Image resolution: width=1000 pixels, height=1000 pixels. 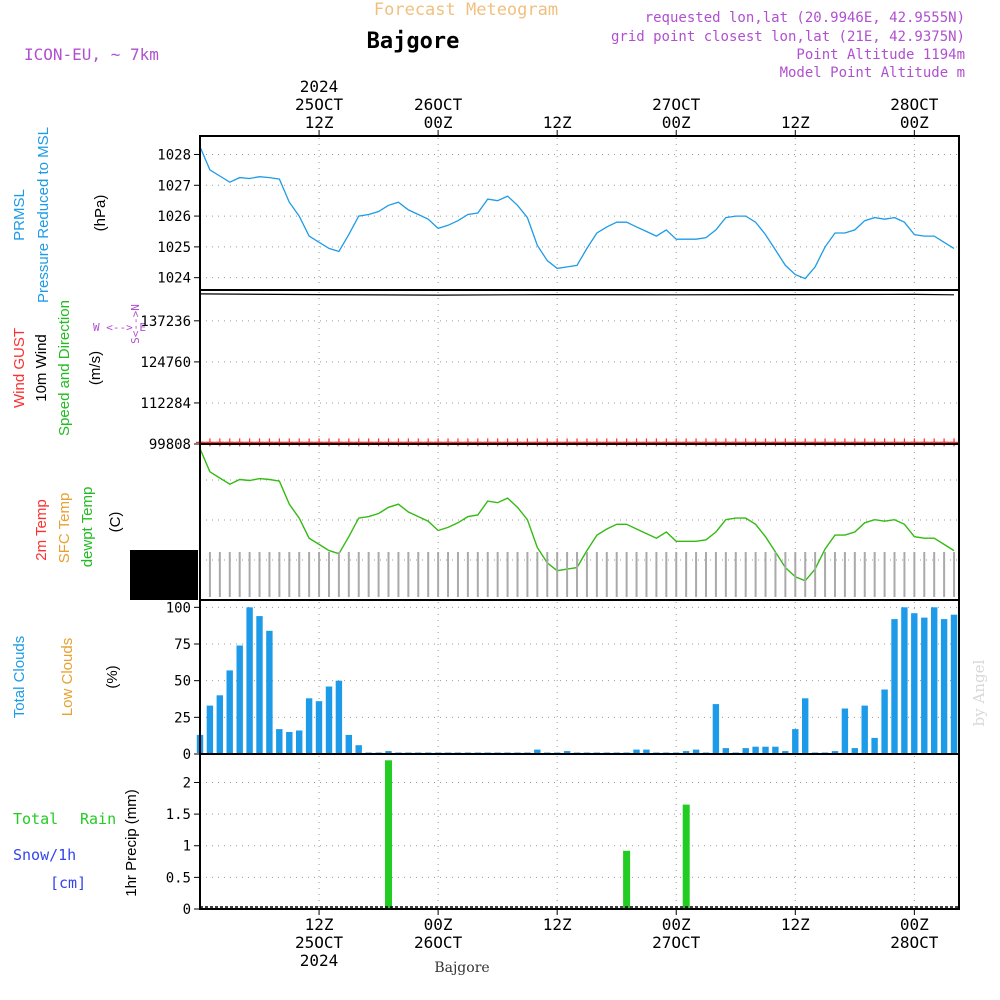 I want to click on y-tick-label: 99808, so click(x=170, y=445).